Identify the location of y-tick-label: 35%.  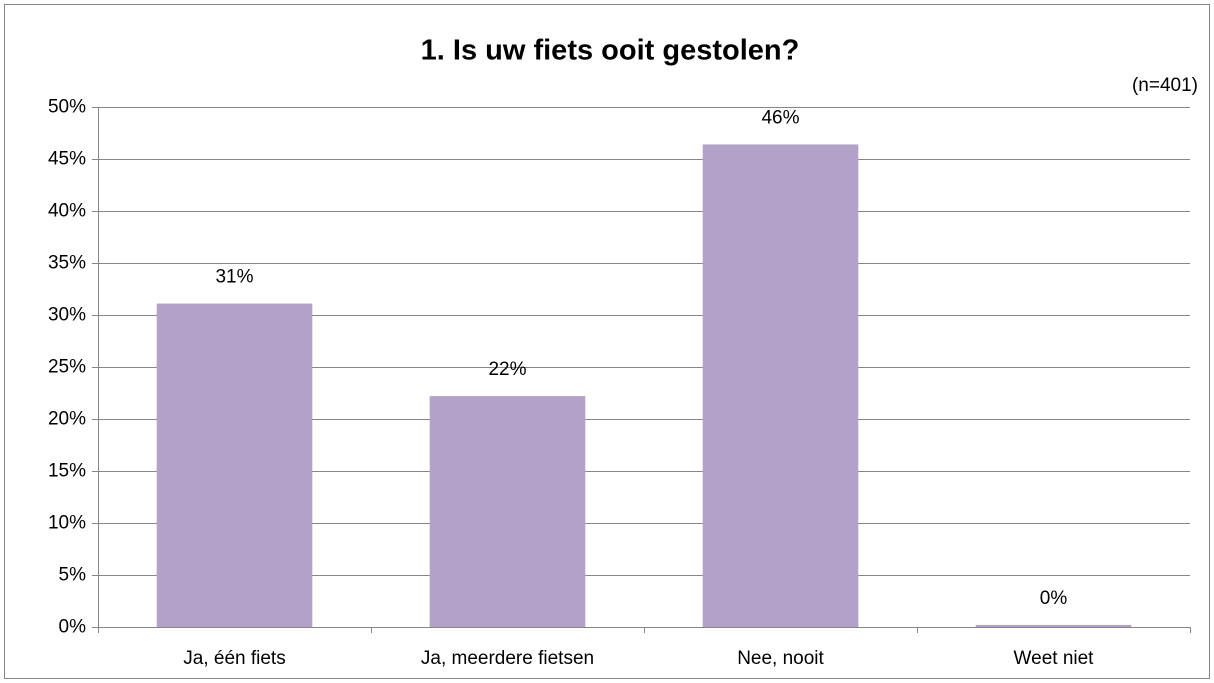
(67, 263).